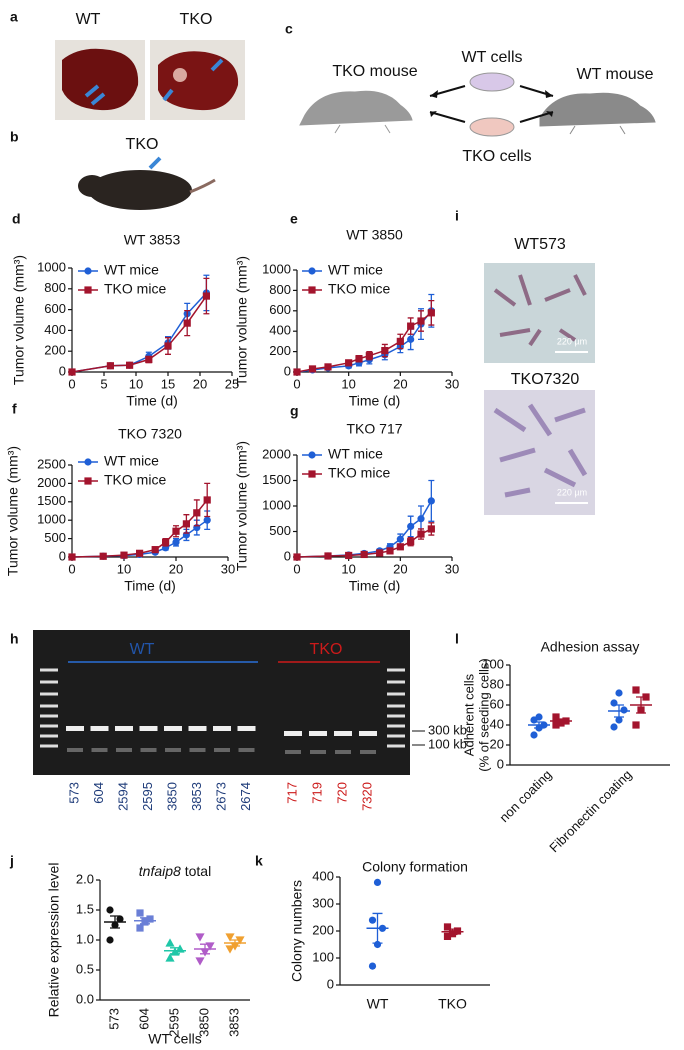 Image resolution: width=684 pixels, height=1050 pixels. Describe the element at coordinates (468, 714) in the screenshot. I see `y-axis-label: Adherent cells` at that location.